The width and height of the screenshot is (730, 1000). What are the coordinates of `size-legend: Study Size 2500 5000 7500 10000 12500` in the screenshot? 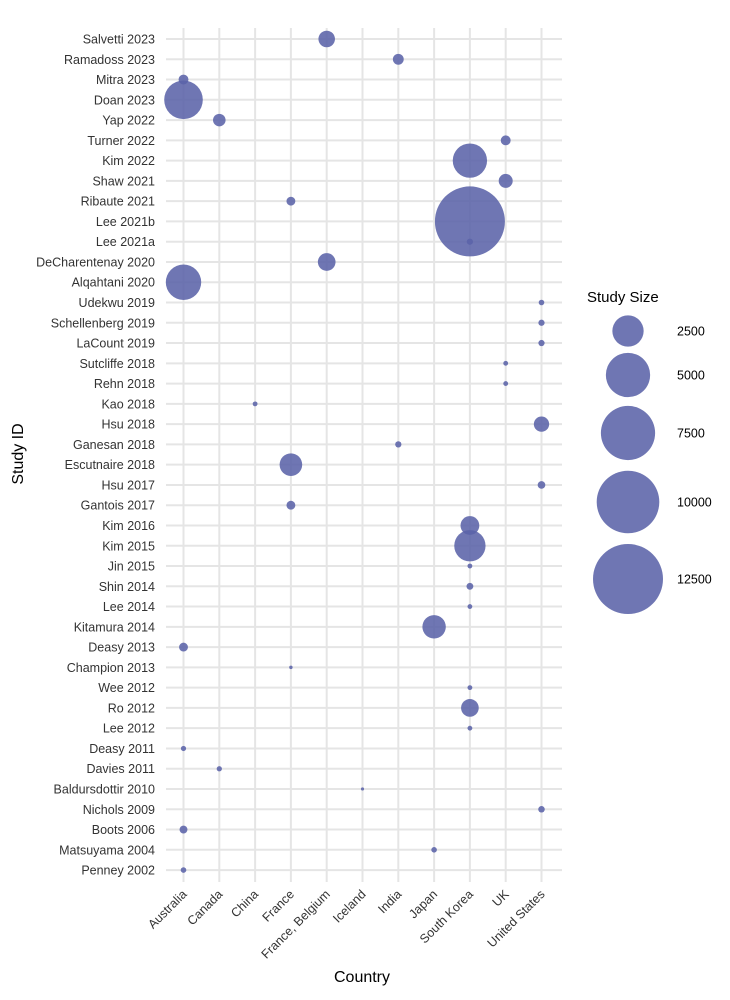 It's located at (649, 451).